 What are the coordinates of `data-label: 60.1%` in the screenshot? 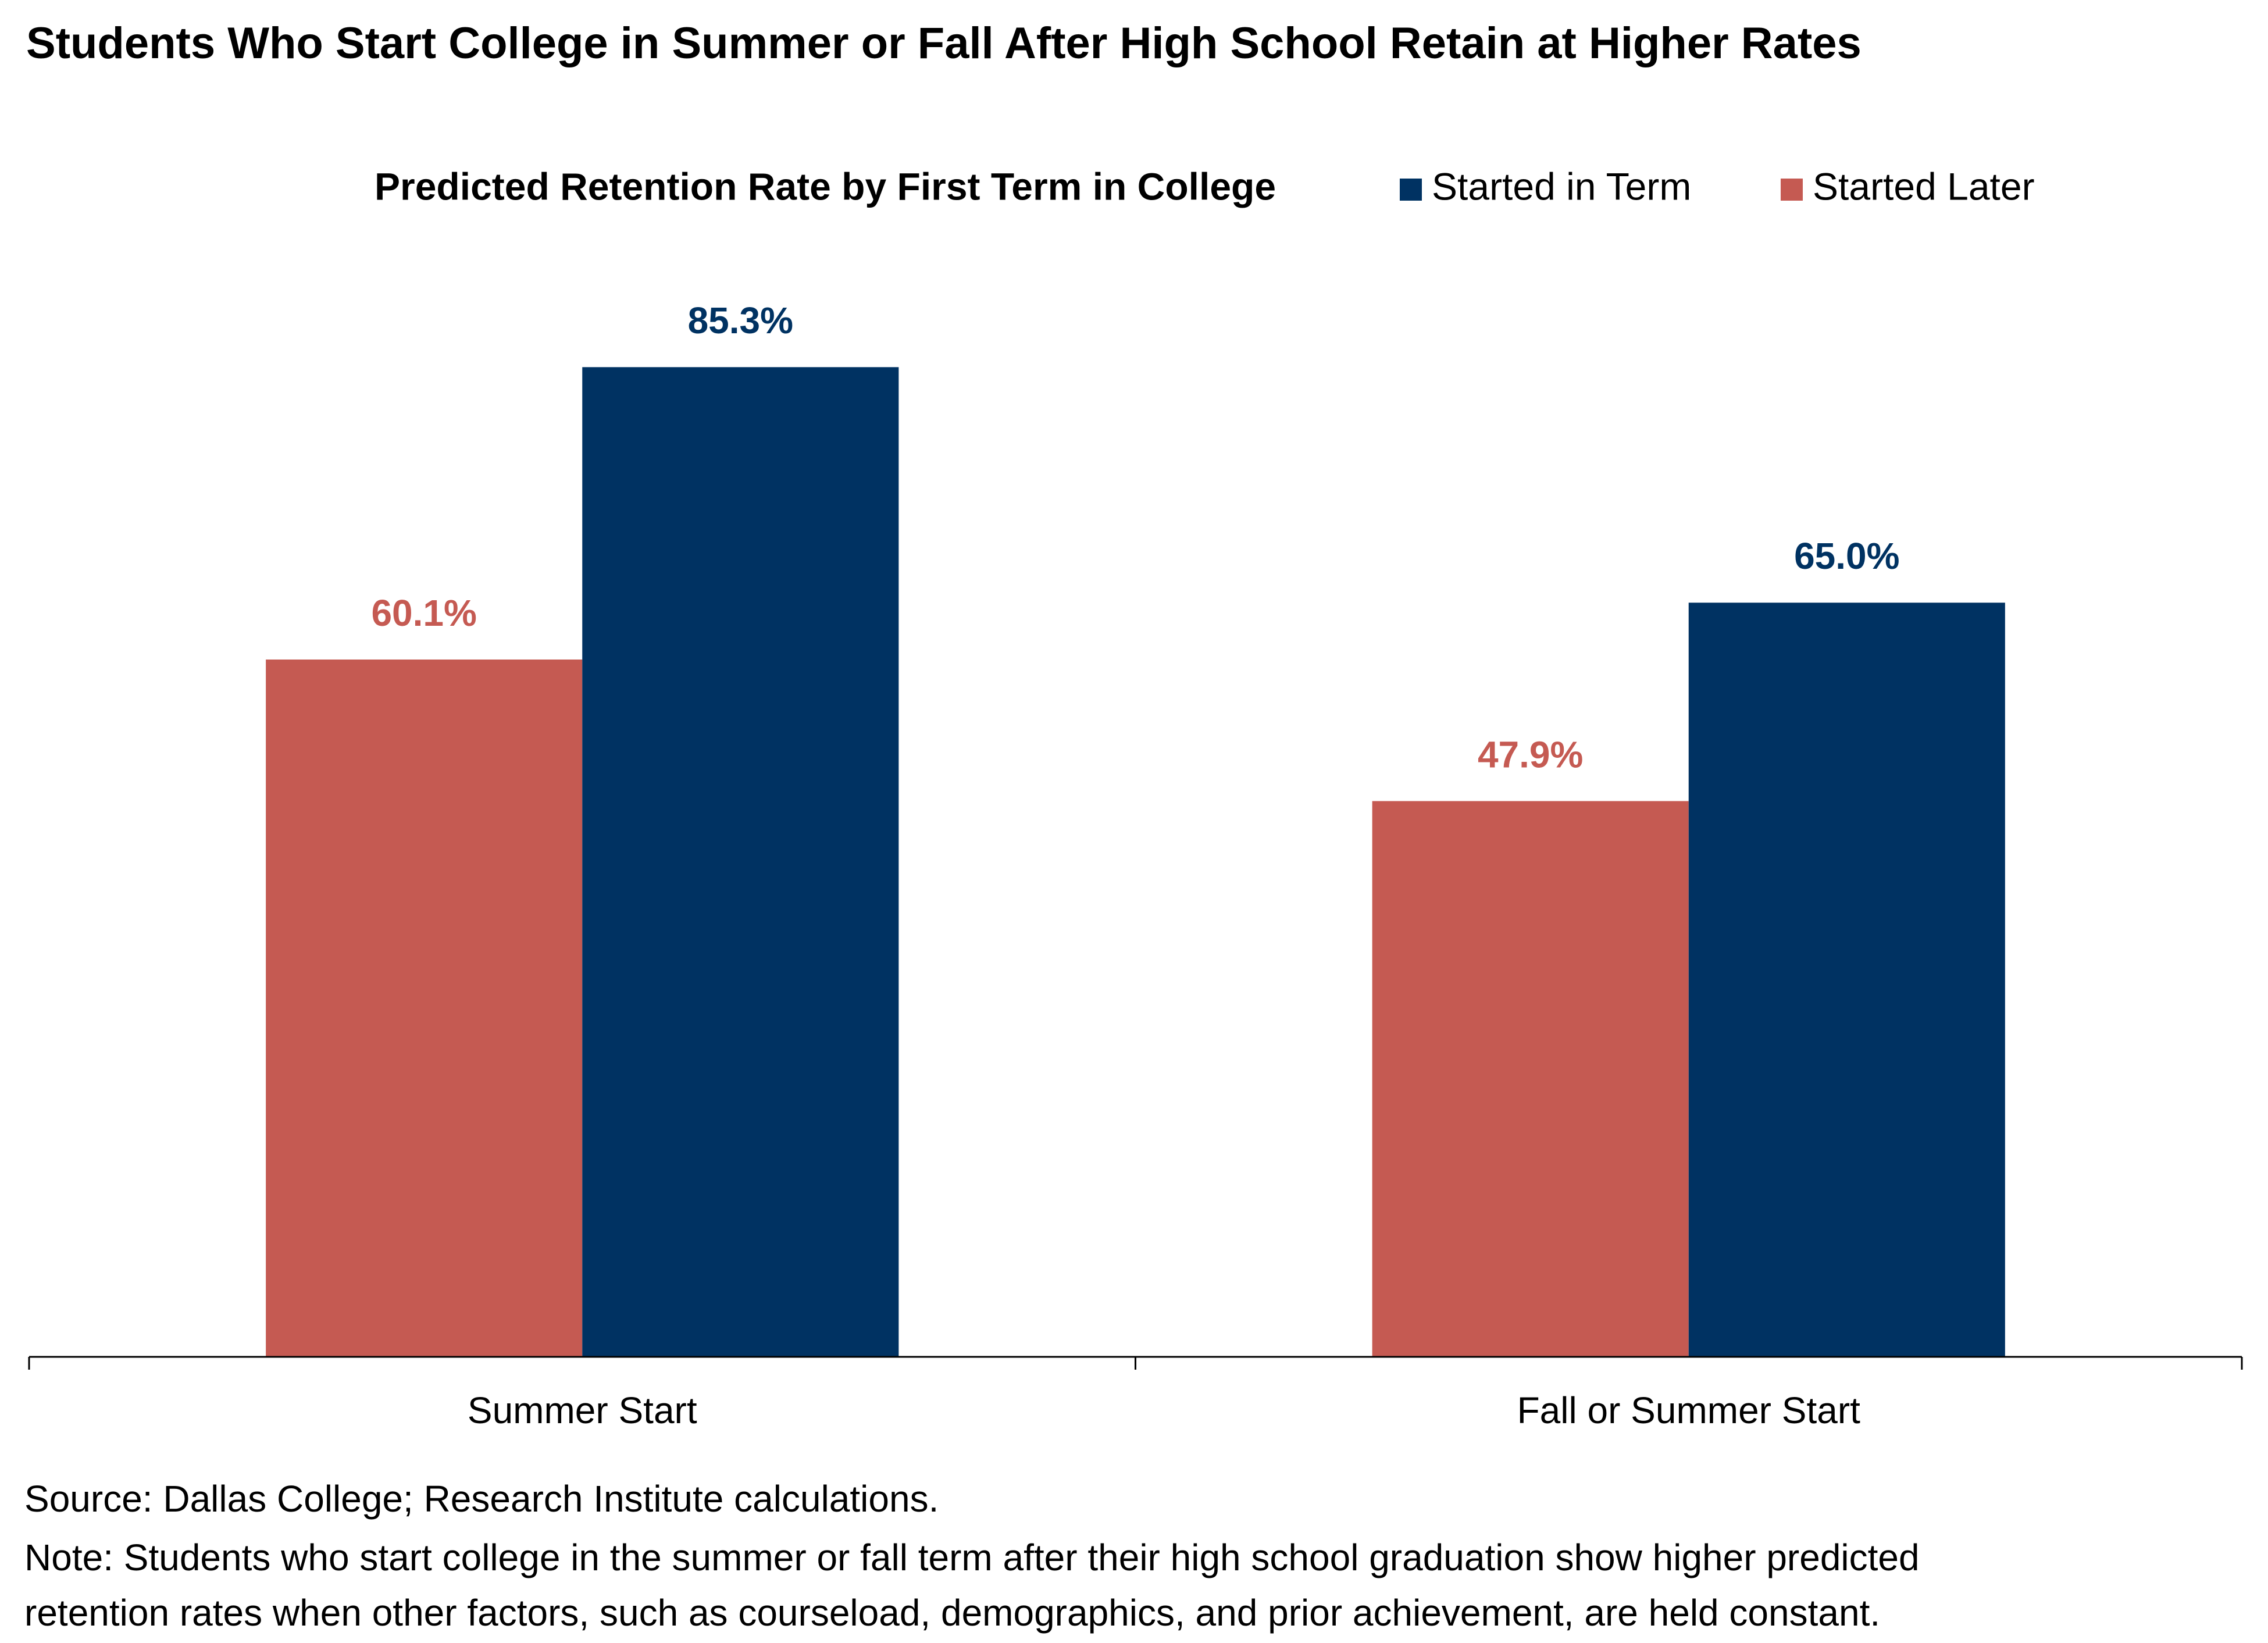 It's located at (423, 613).